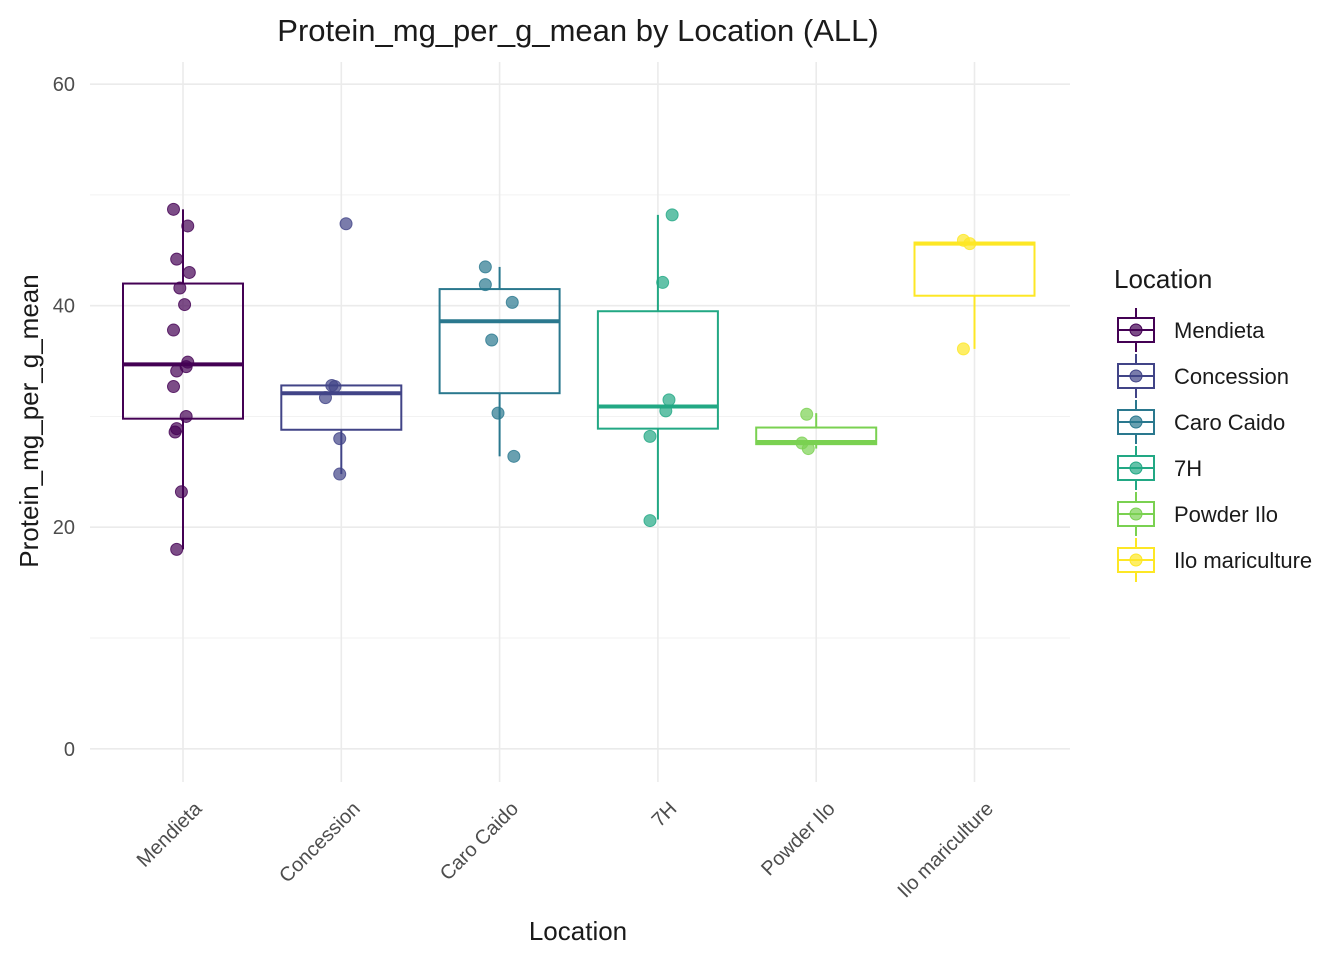 This screenshot has height=960, width=1344. What do you see at coordinates (64, 417) in the screenshot?
I see `y-axis-ticks: 0 20 40 60` at bounding box center [64, 417].